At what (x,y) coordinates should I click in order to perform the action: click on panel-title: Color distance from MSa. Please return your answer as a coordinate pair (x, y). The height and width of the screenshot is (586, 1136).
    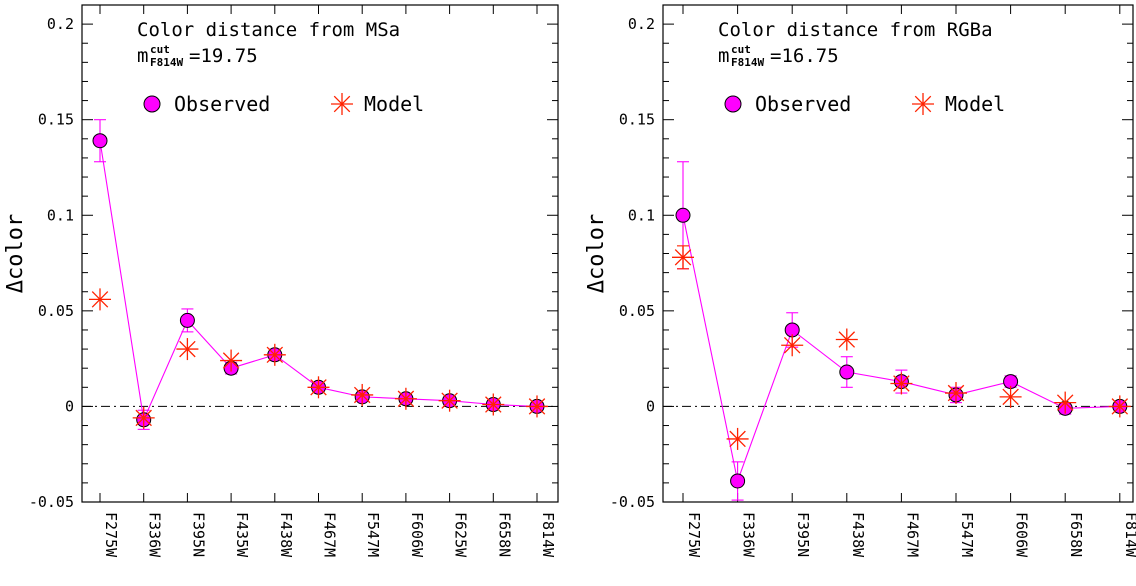
    Looking at the image, I should click on (268, 30).